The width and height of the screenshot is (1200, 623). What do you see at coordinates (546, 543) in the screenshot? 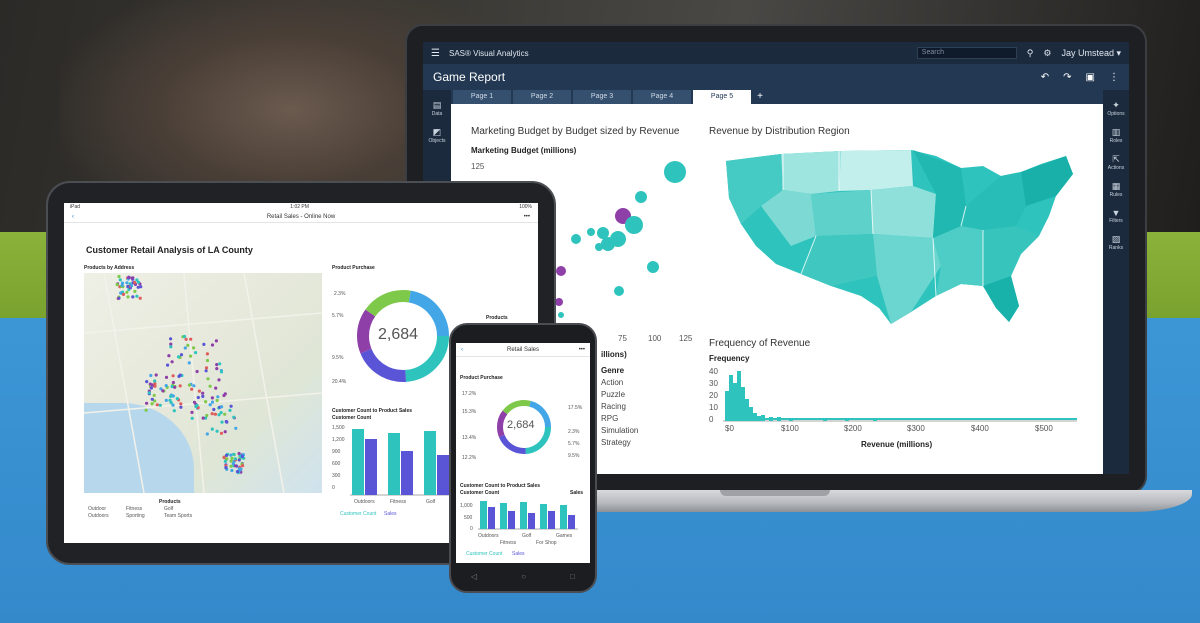
I see `phone-bar-xtick: For Shop` at bounding box center [546, 543].